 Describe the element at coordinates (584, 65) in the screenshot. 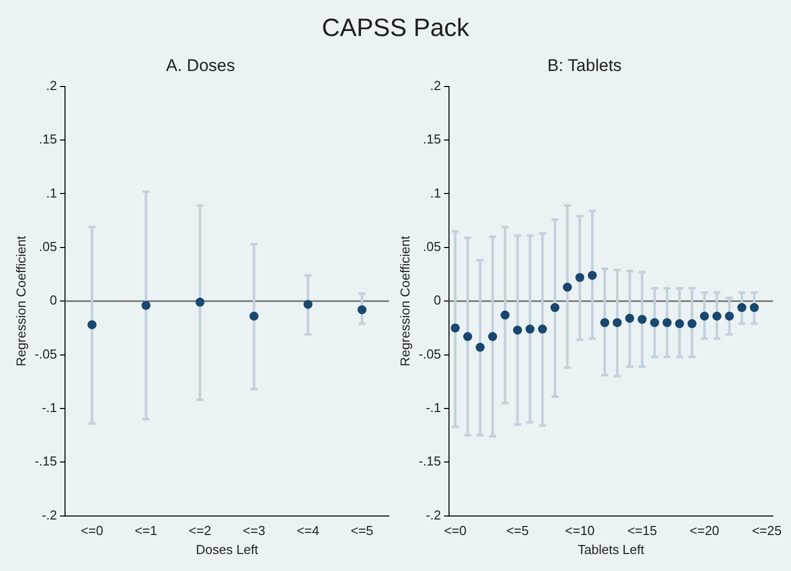

I see `chart-subtitle: B: Tablets` at that location.